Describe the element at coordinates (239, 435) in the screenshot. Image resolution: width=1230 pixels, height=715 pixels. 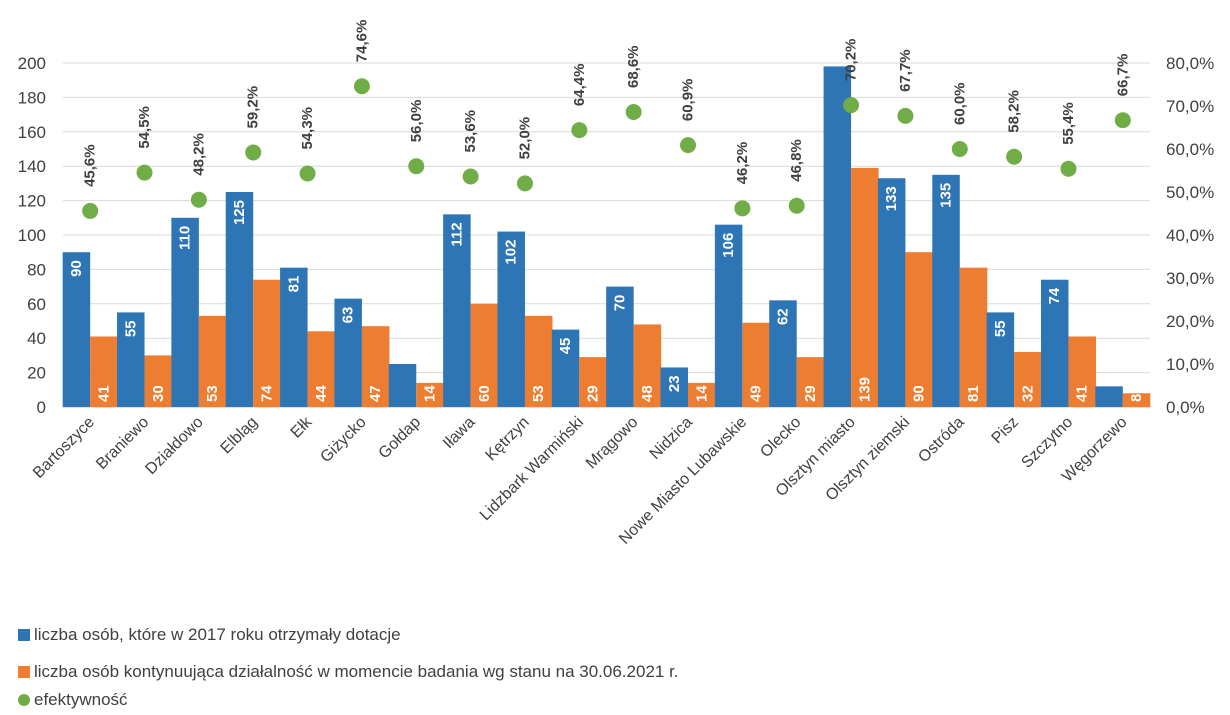
I see `category-label: Elbląg` at that location.